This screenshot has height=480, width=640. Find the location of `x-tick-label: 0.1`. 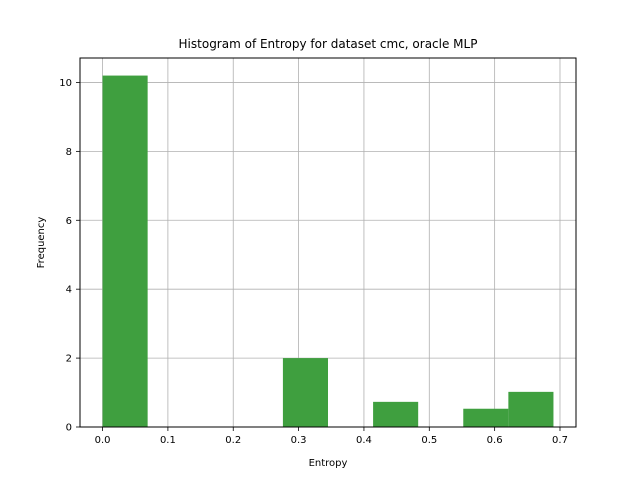

x-tick-label: 0.1 is located at coordinates (168, 440).